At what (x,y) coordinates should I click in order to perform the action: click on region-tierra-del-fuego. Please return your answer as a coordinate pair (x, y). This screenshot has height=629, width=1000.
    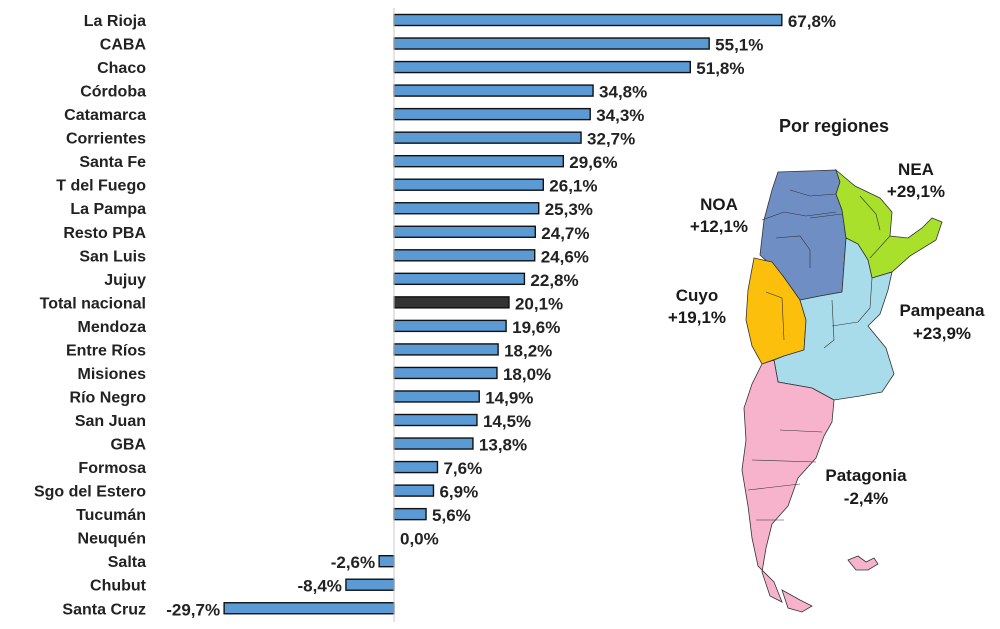
    Looking at the image, I should click on (797, 601).